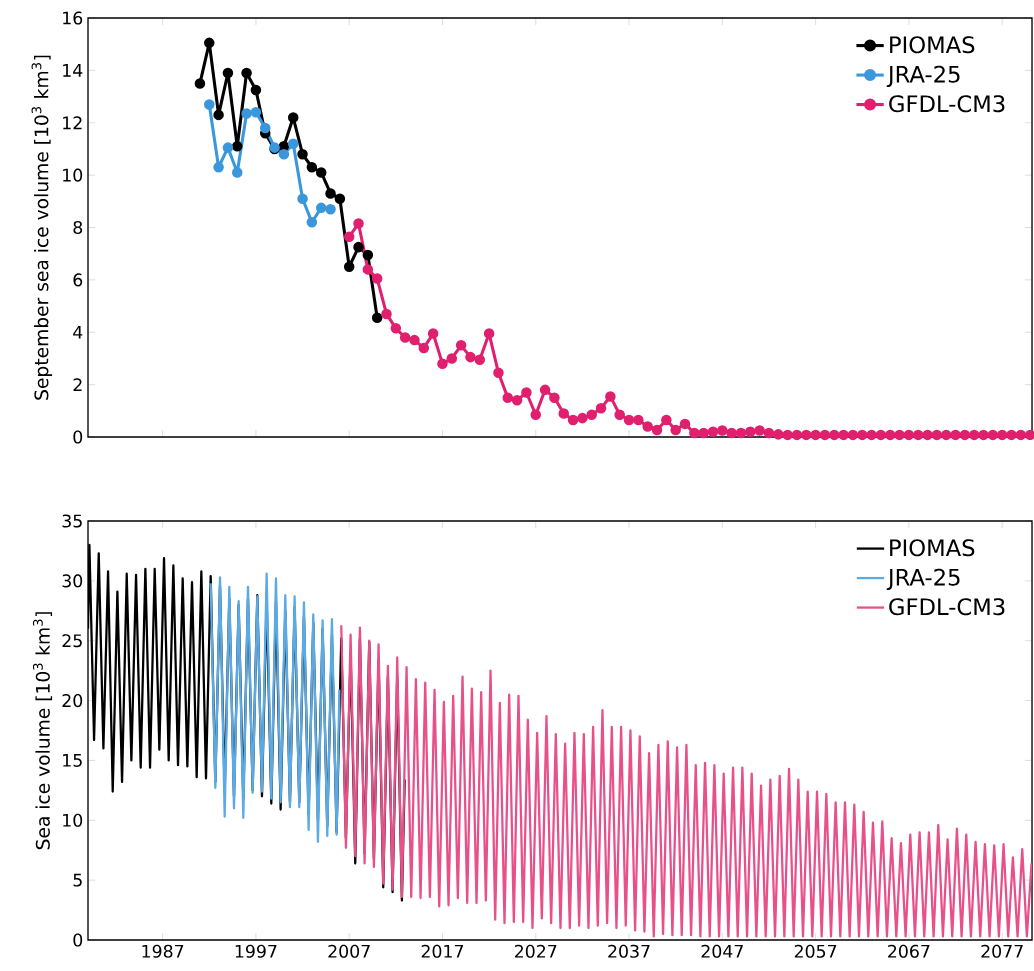 The image size is (1034, 971). What do you see at coordinates (163, 951) in the screenshot?
I see `x-tick-label: 1987` at bounding box center [163, 951].